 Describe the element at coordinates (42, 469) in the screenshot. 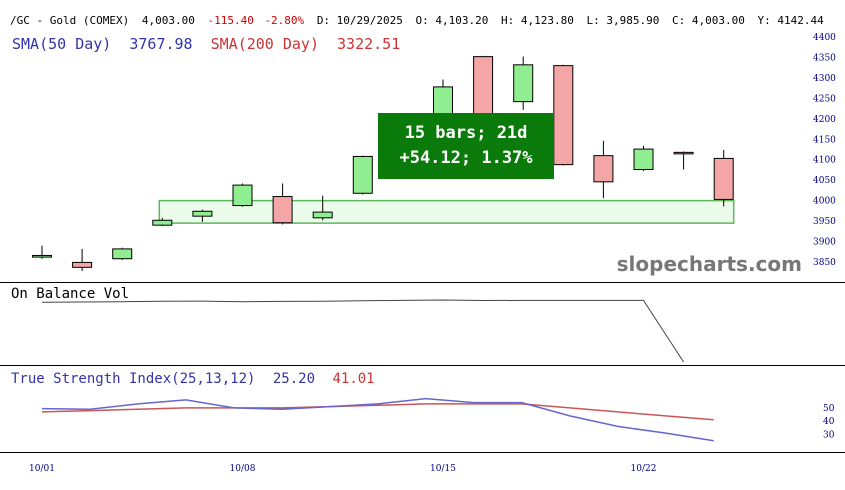

I see `x-tick-label: 10/01` at that location.